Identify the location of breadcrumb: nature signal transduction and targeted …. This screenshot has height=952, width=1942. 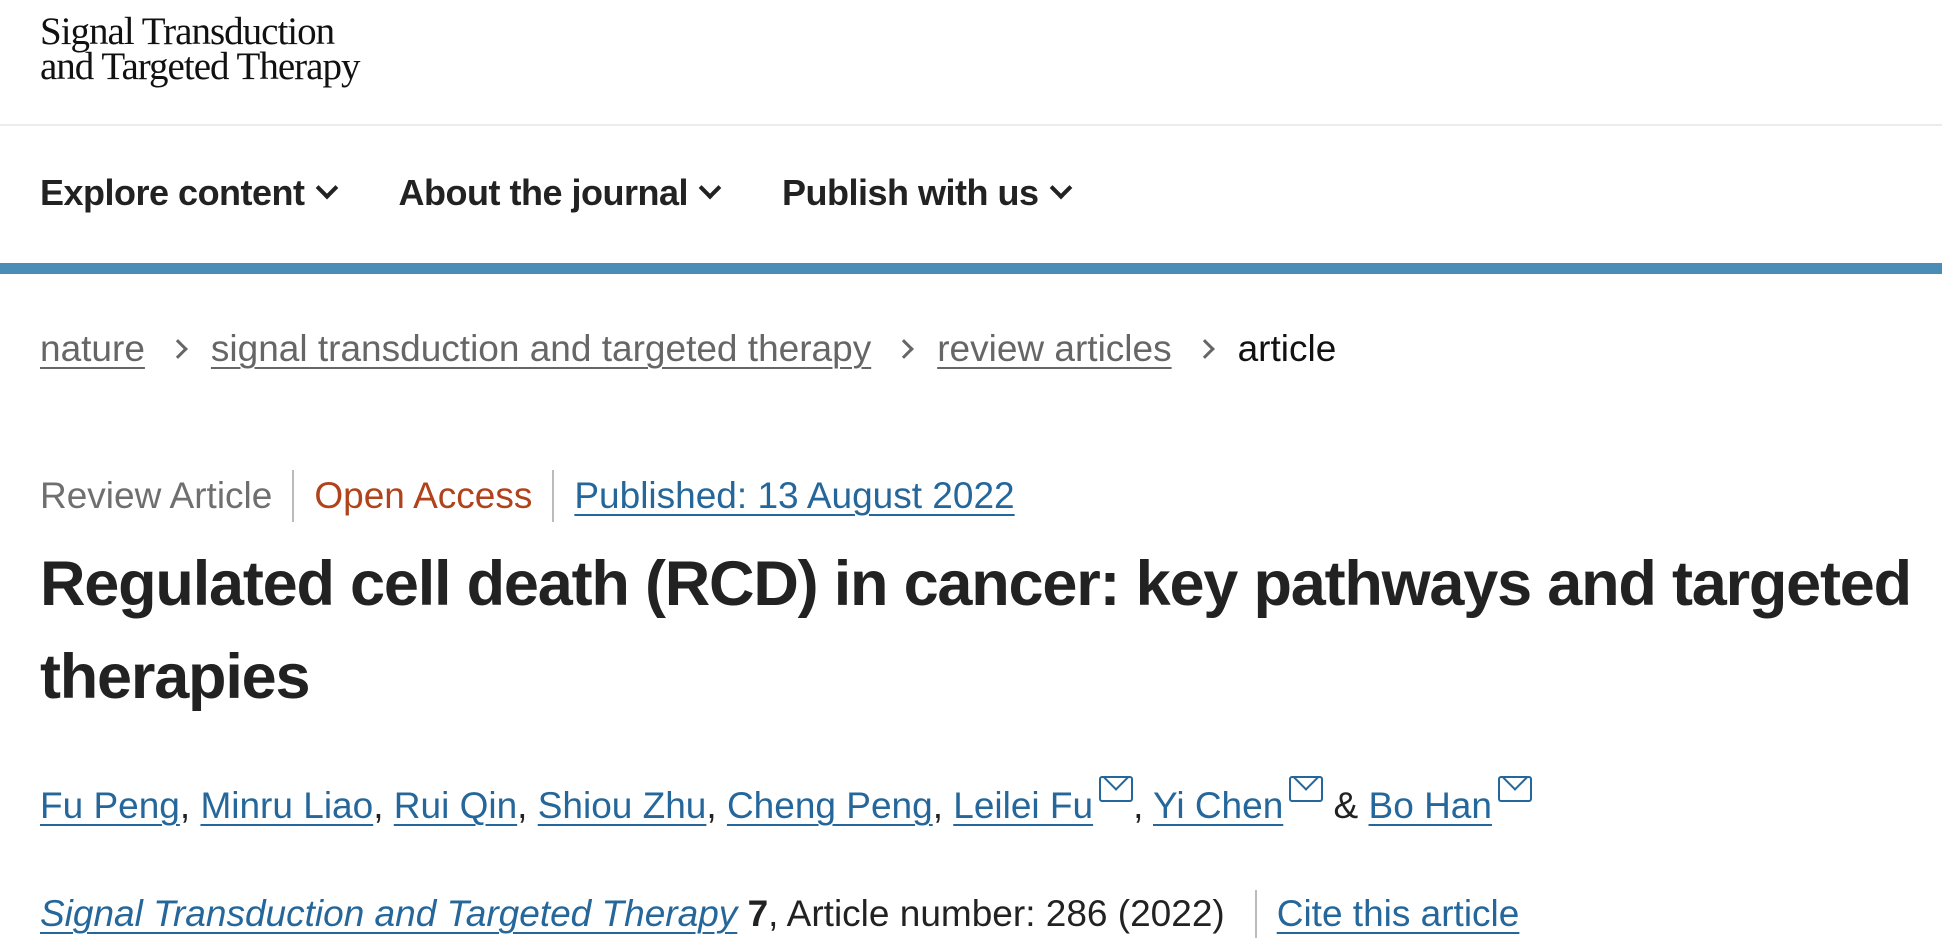
(688, 349).